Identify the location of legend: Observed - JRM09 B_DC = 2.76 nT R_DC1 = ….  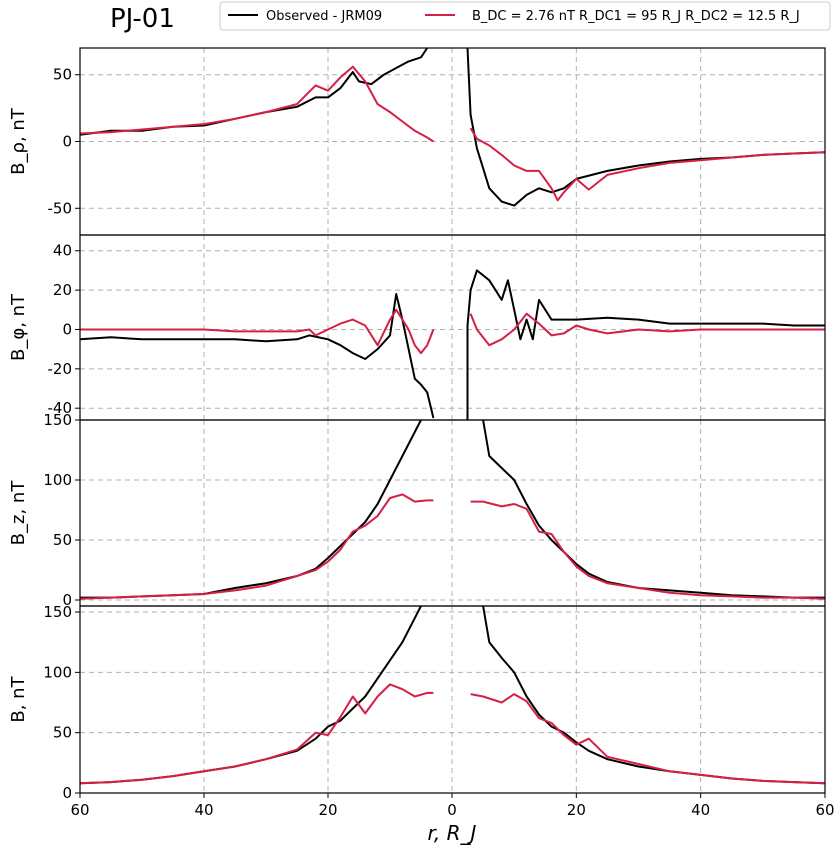
(525, 16).